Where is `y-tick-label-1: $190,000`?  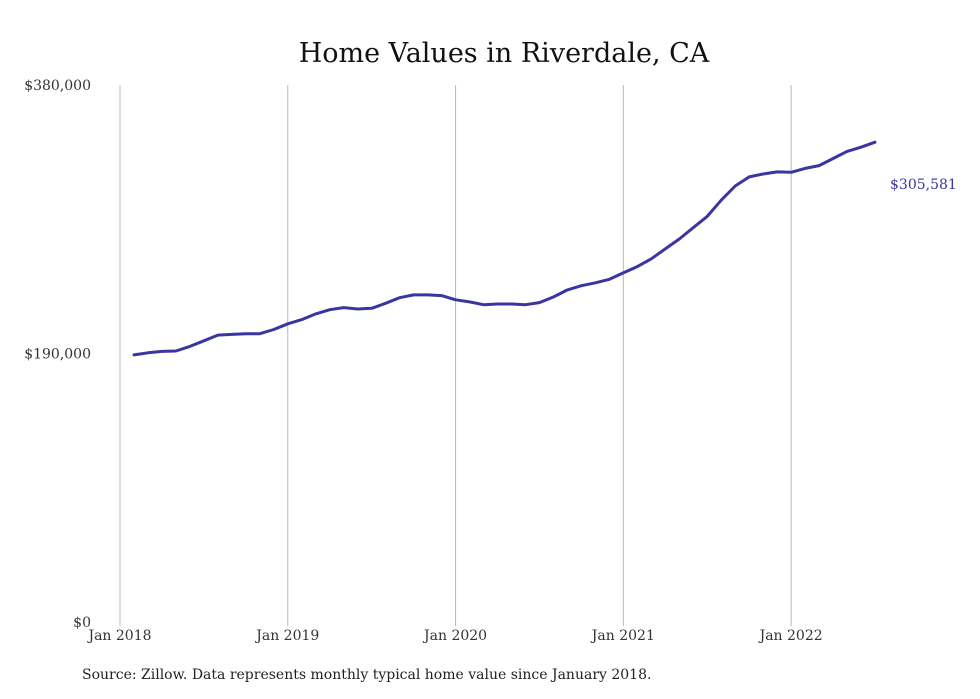 y-tick-label-1: $190,000 is located at coordinates (57, 355).